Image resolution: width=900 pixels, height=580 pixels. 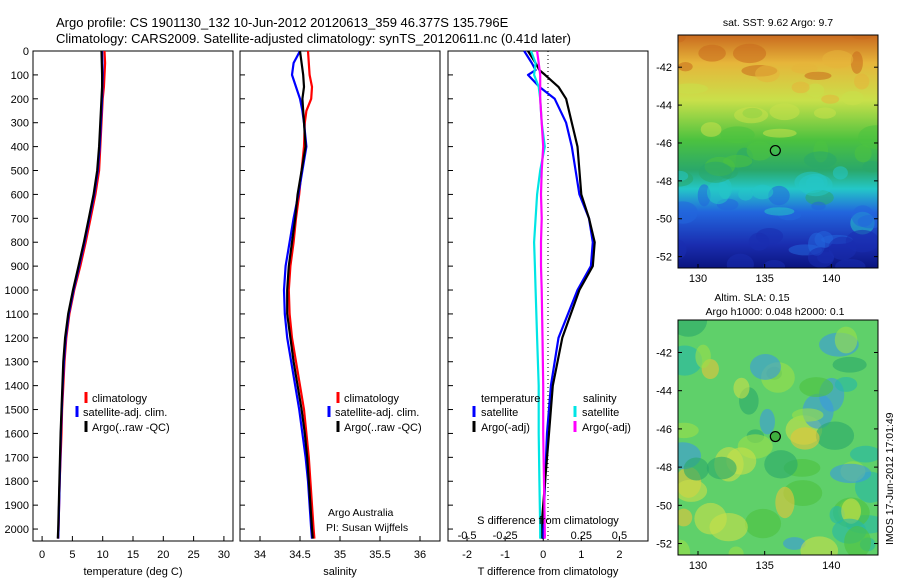 I want to click on depth-tick-label: 1300, so click(x=17, y=363).